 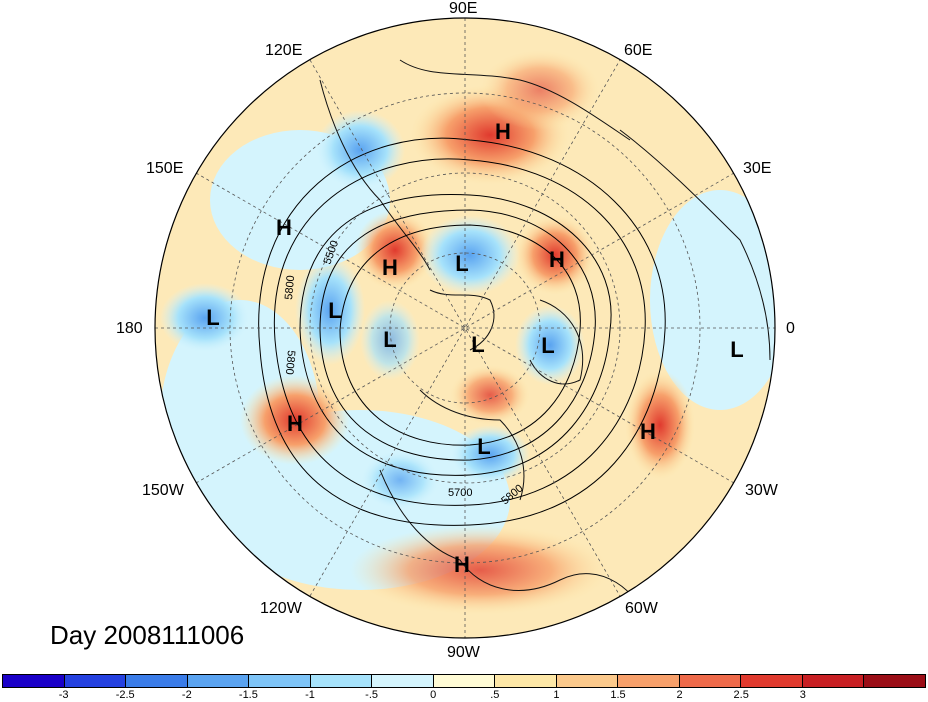 What do you see at coordinates (125, 695) in the screenshot?
I see `colorbar-tick-label: -2.5` at bounding box center [125, 695].